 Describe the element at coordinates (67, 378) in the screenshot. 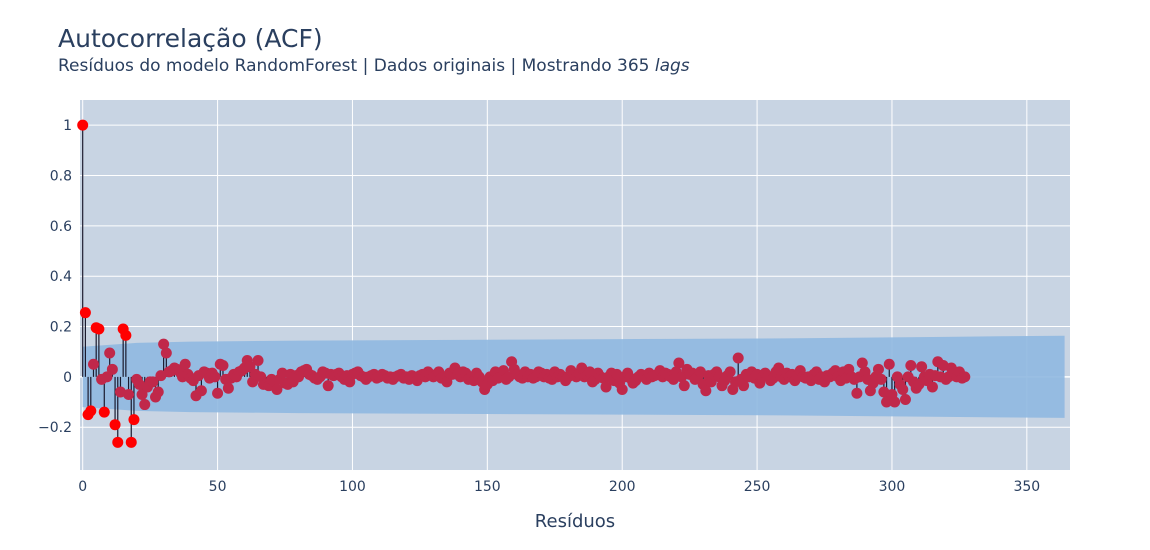

I see `y-tick-label: 0` at that location.